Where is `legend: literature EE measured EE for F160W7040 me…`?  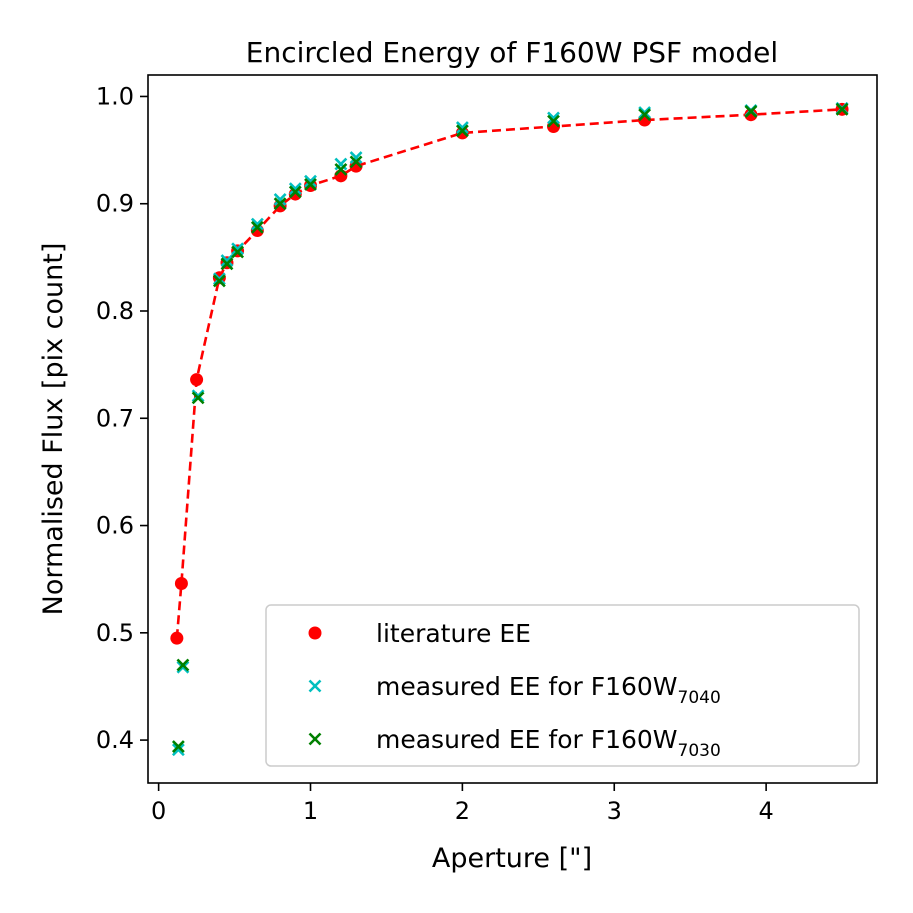
legend: literature EE measured EE for F160W7040 me… is located at coordinates (562, 685).